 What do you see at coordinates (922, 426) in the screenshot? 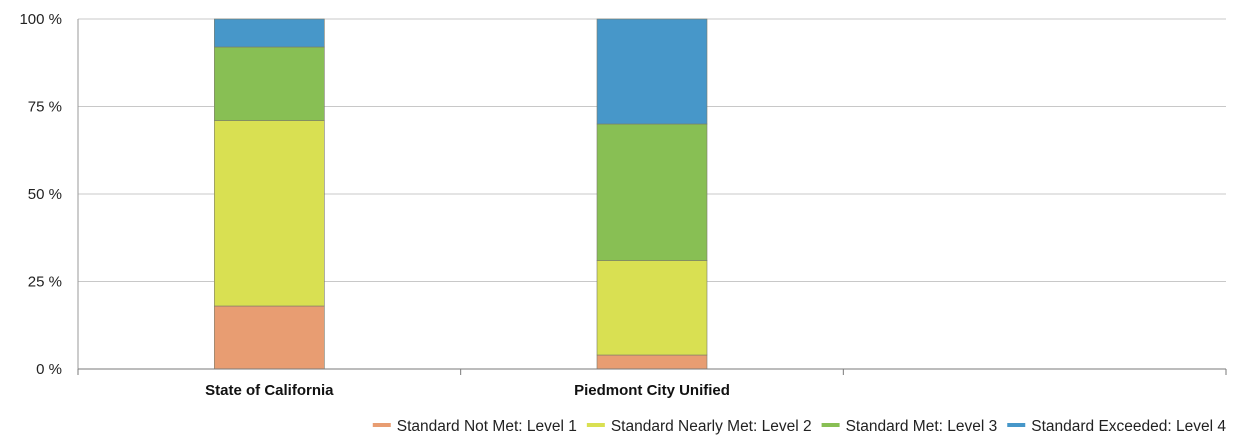
I see `legend-label: Standard Met: Level 3` at bounding box center [922, 426].